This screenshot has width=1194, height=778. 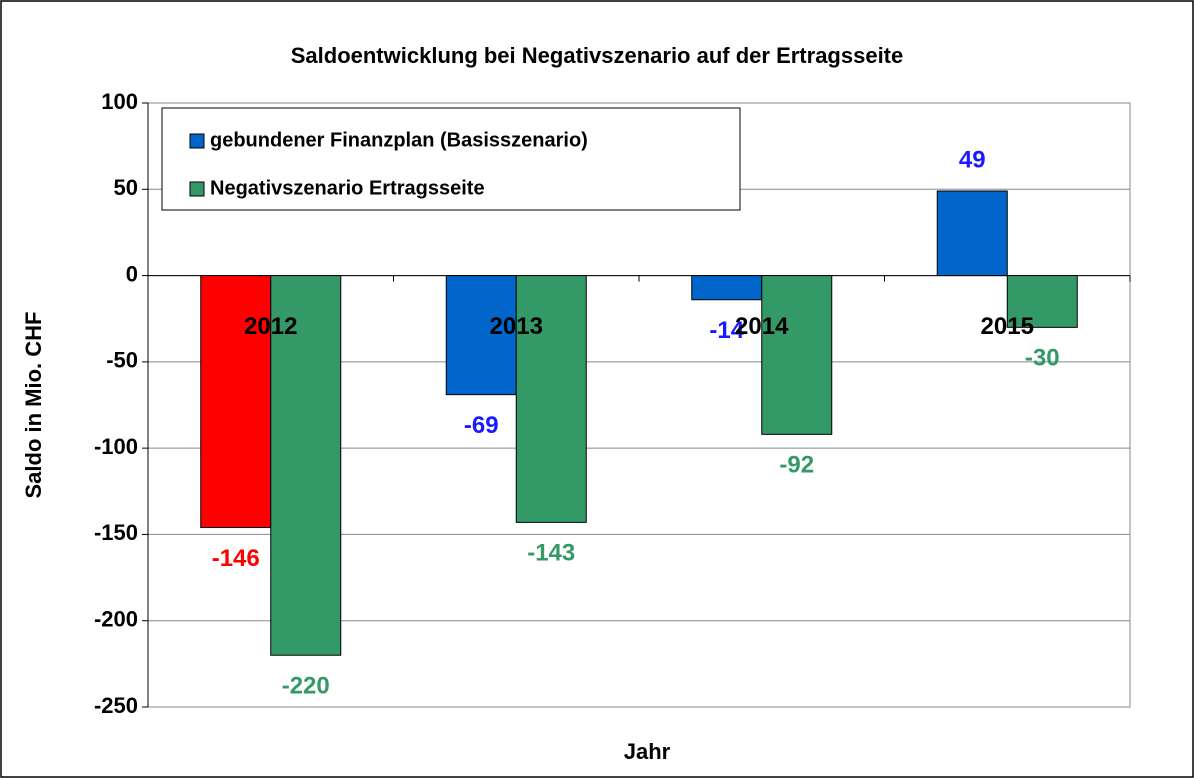 What do you see at coordinates (796, 465) in the screenshot?
I see `data-label: -92` at bounding box center [796, 465].